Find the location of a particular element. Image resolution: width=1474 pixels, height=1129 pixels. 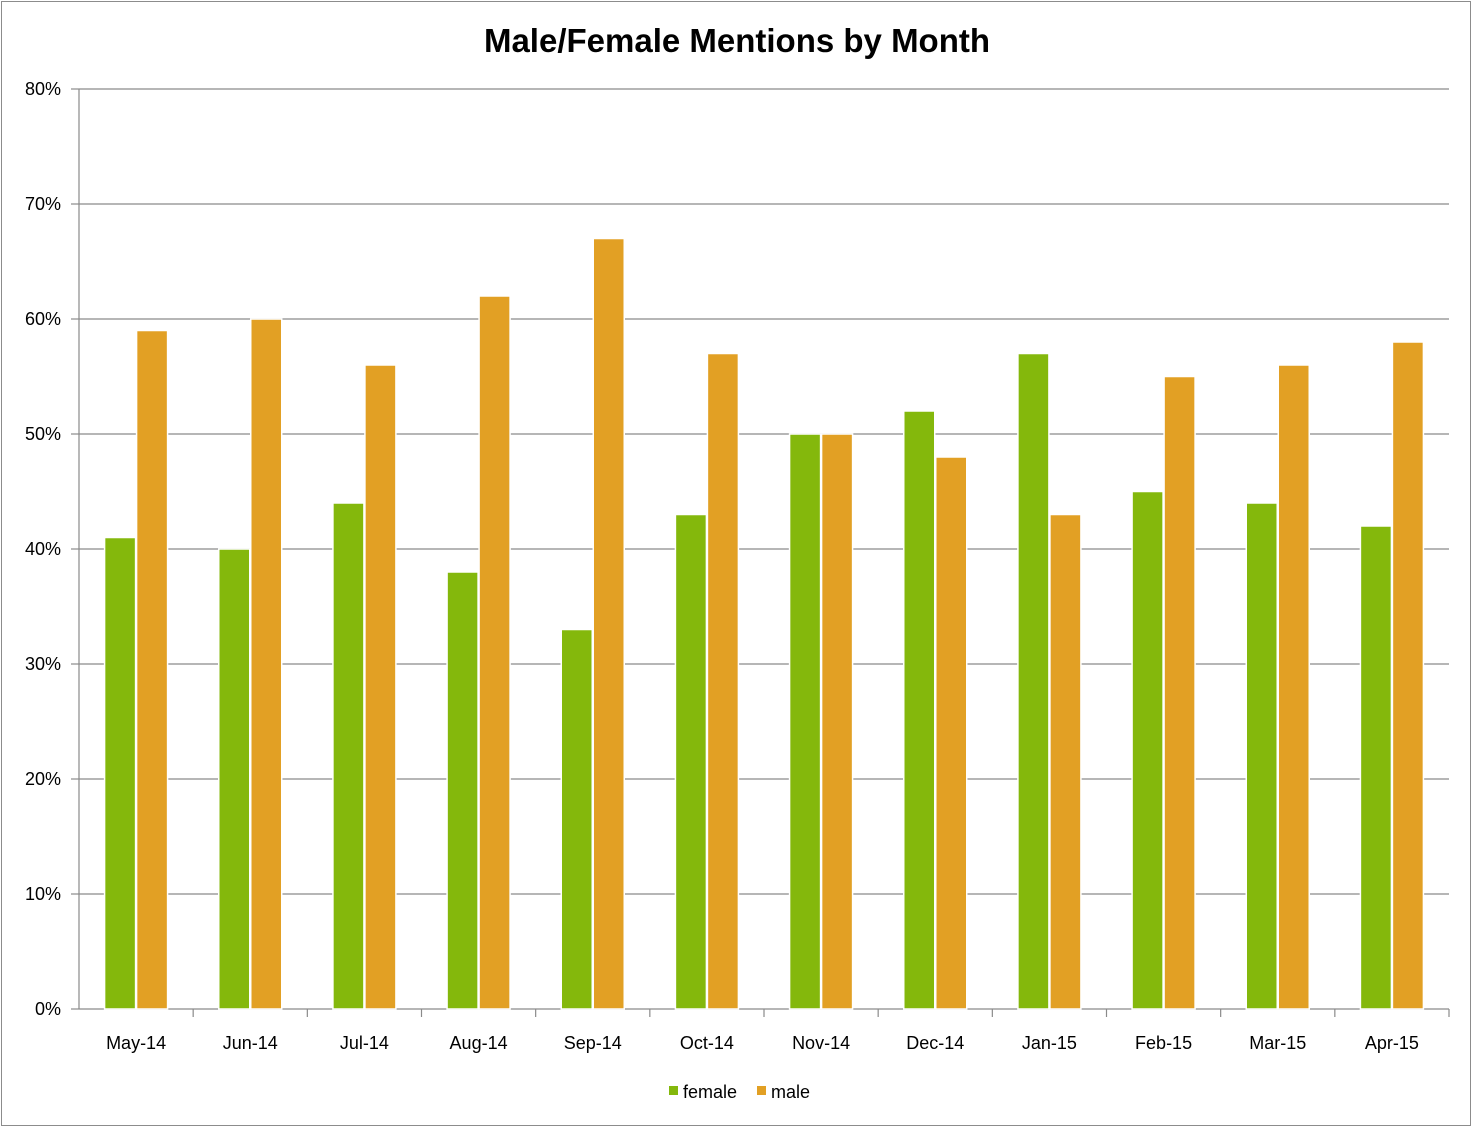

y-tick-label: 30% is located at coordinates (43, 664).